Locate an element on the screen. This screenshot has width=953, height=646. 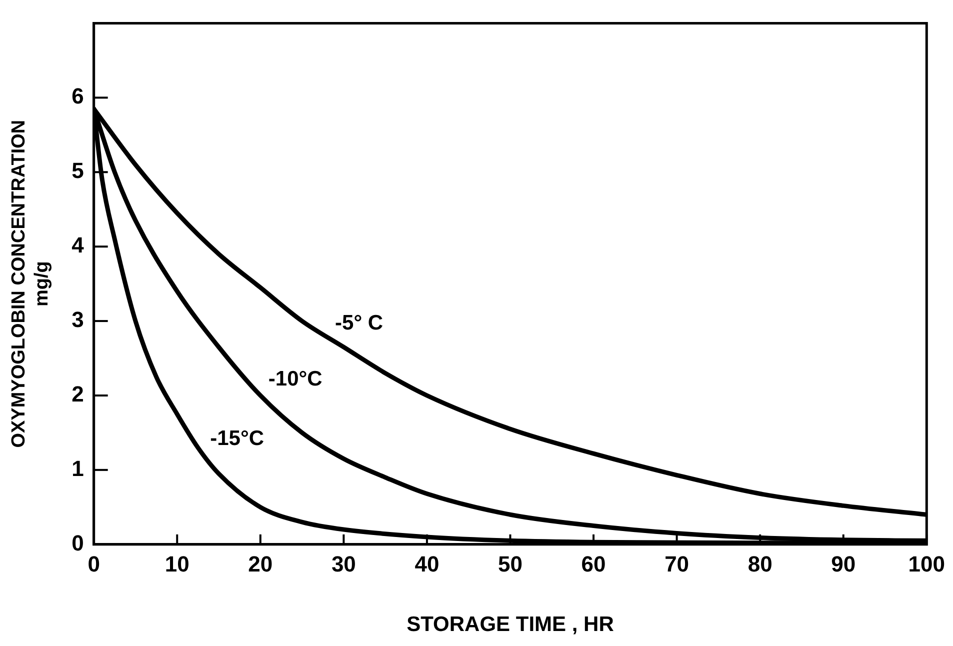
x-tick-label: 90 is located at coordinates (843, 564).